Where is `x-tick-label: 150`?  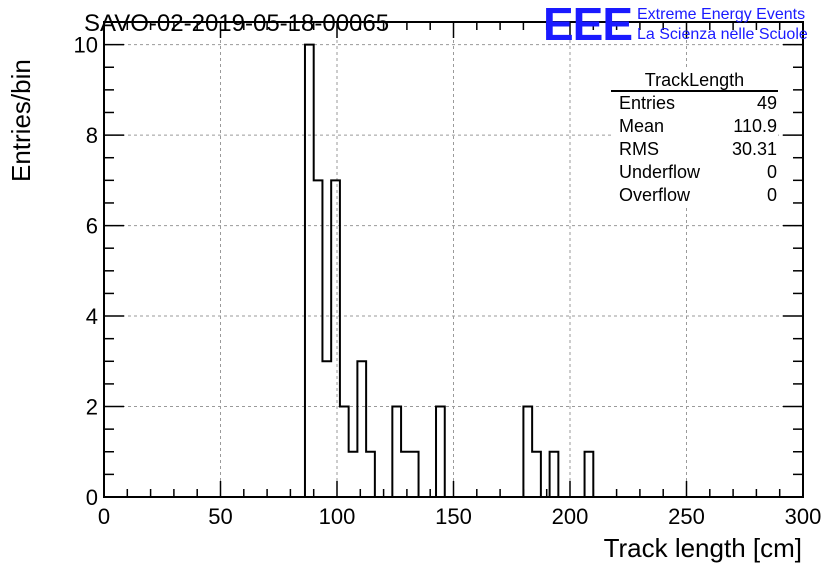 x-tick-label: 150 is located at coordinates (453, 516).